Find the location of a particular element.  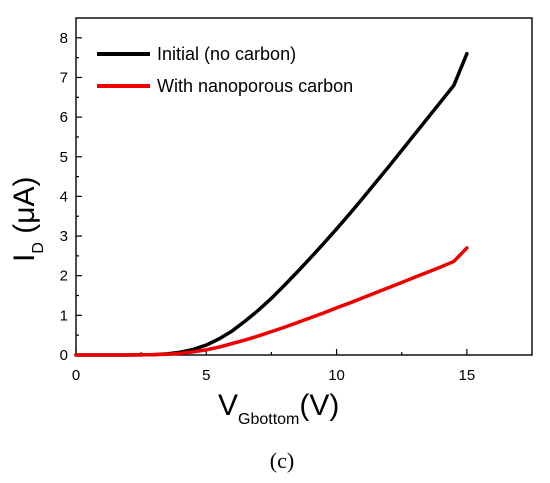

y-tick-label: 4 is located at coordinates (64, 196).